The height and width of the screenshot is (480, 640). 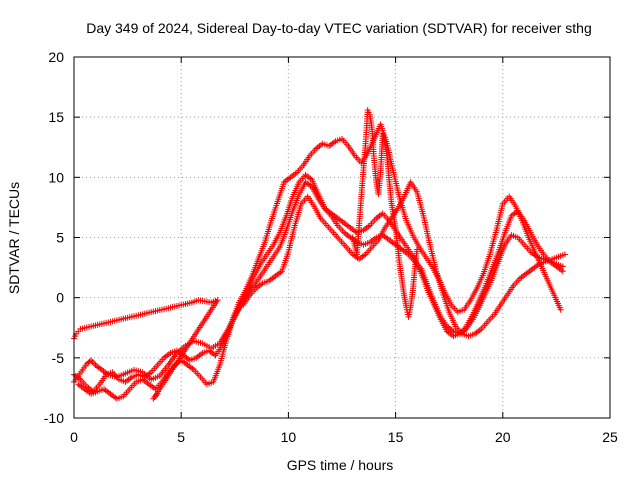 What do you see at coordinates (289, 437) in the screenshot?
I see `x-tick-label: 10` at bounding box center [289, 437].